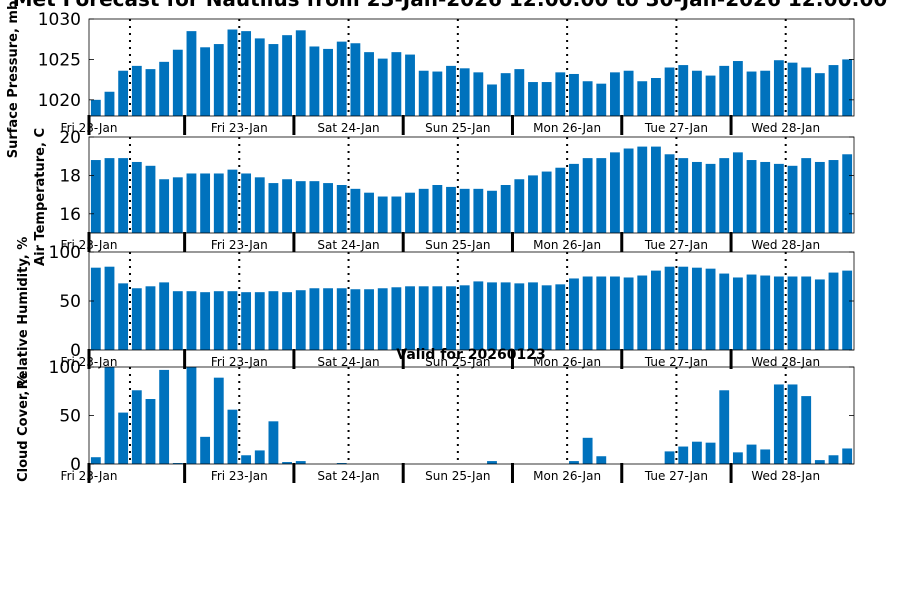 This screenshot has height=600, width=900. Describe the element at coordinates (676, 245) in the screenshot. I see `x-tick-label: Tue 27-Jan` at that location.